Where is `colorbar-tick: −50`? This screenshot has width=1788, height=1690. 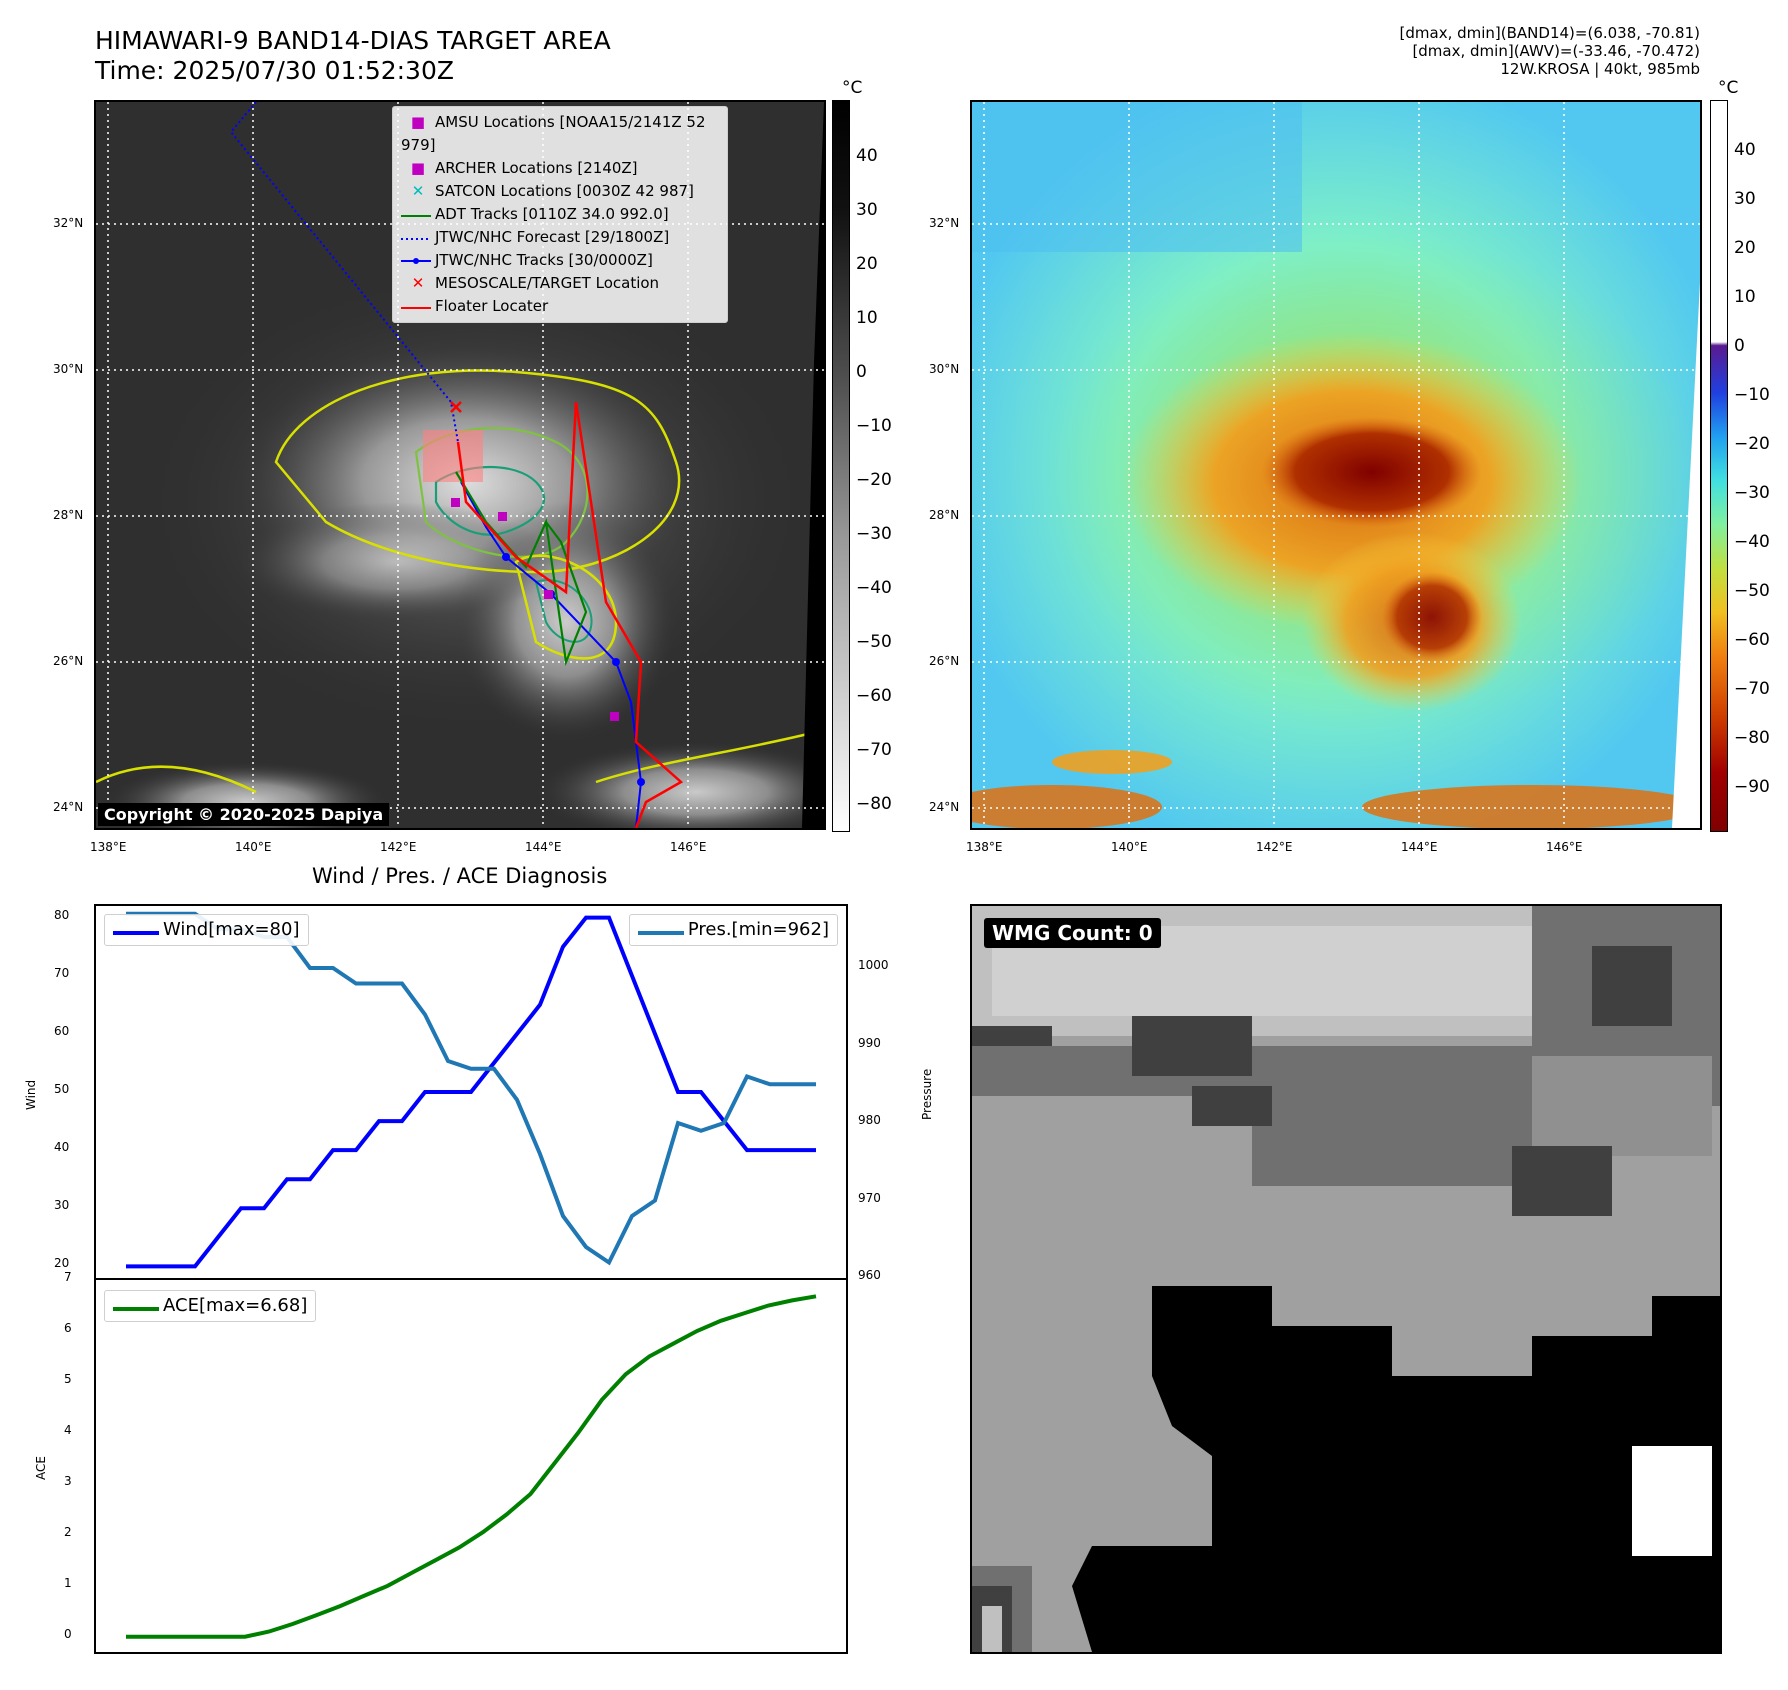 colorbar-tick: −50 is located at coordinates (874, 642).